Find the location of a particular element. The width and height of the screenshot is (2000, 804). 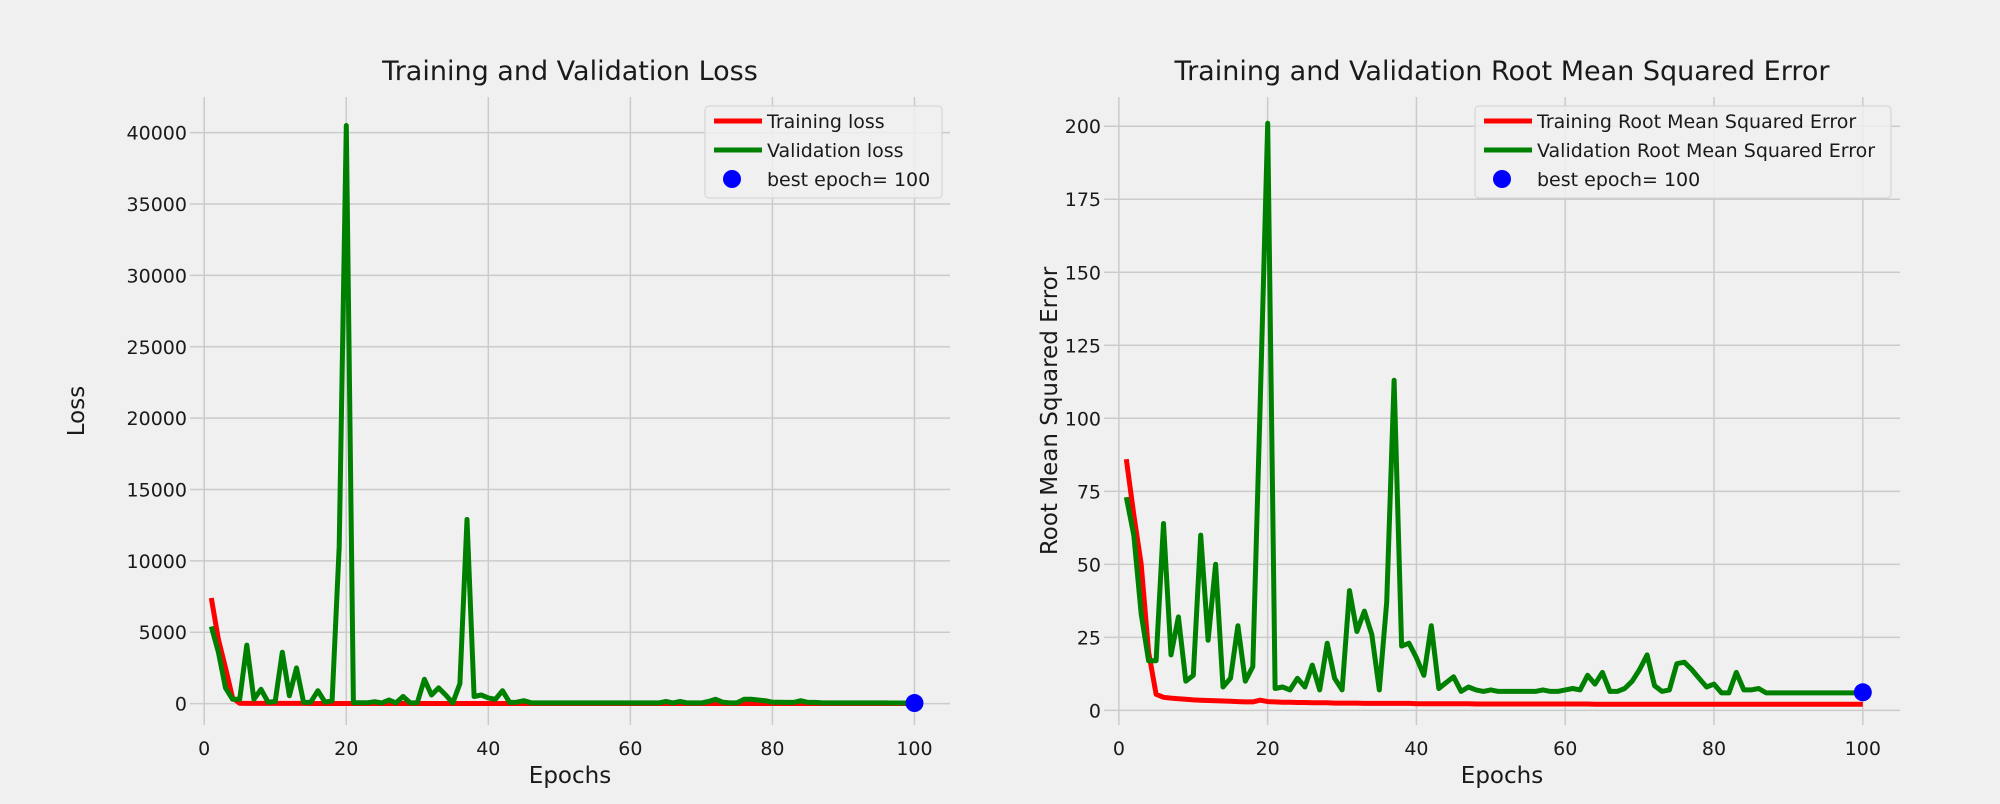

y-tick-label: 100 is located at coordinates (1083, 419).